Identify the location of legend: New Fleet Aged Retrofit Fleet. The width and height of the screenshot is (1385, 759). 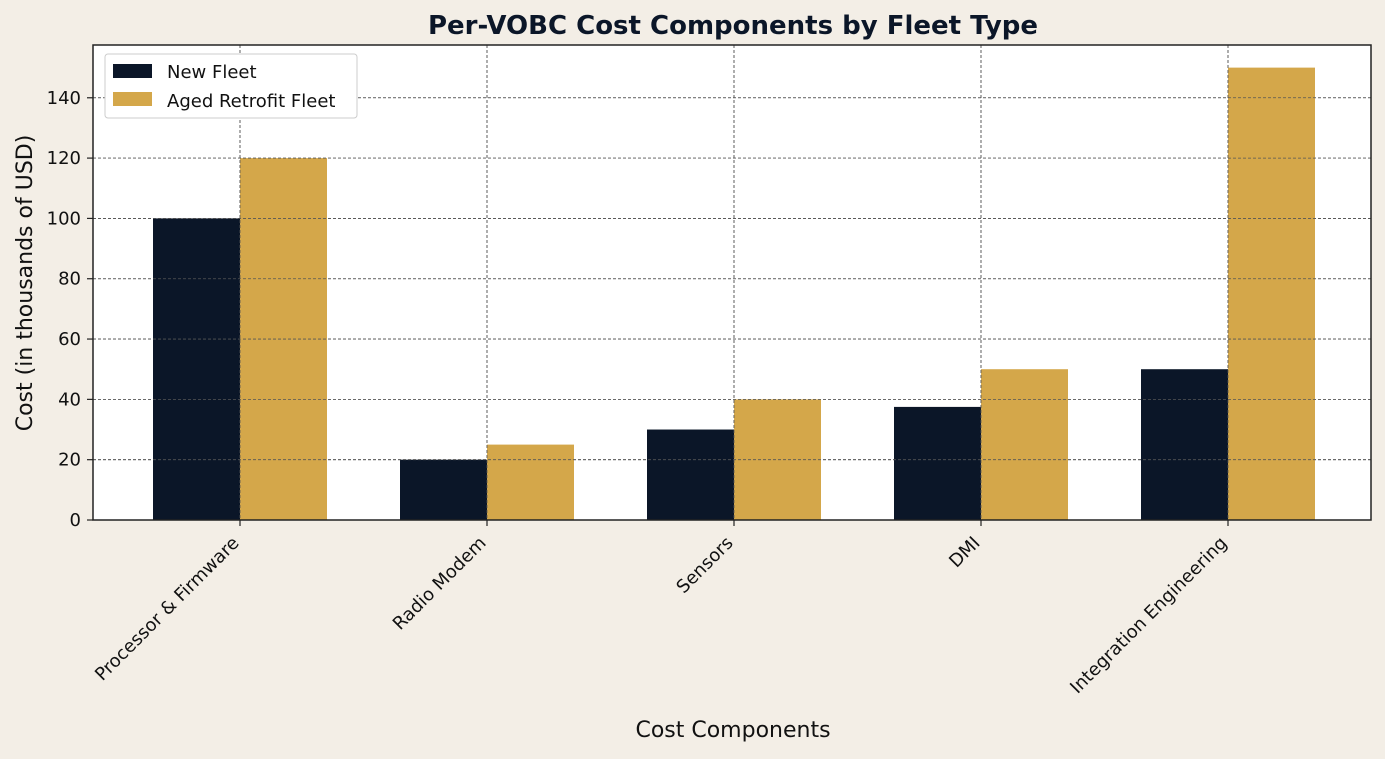
(231, 86).